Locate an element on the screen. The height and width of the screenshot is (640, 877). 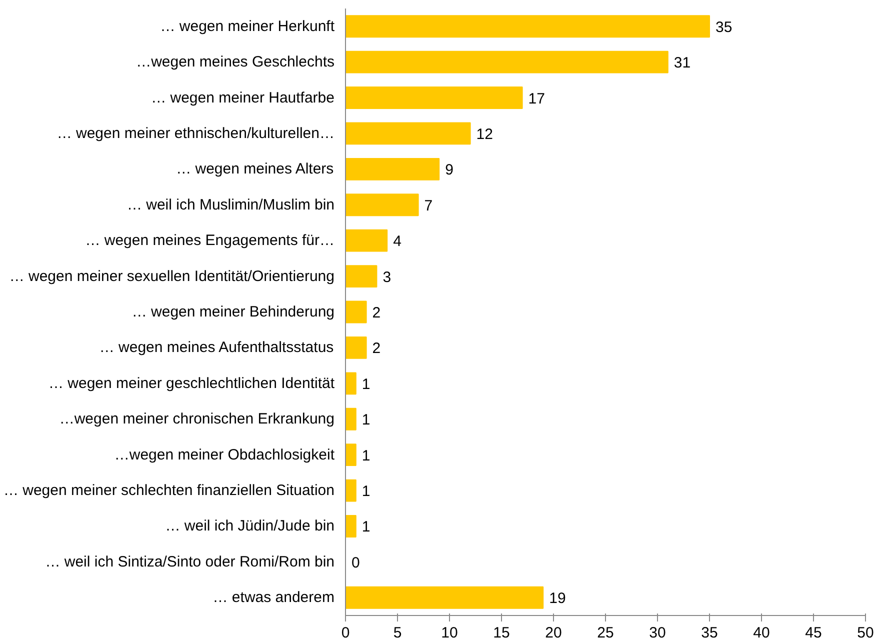
y-tick-label: … wegen meiner schlechten finanziellen Situation is located at coordinates (169, 491).